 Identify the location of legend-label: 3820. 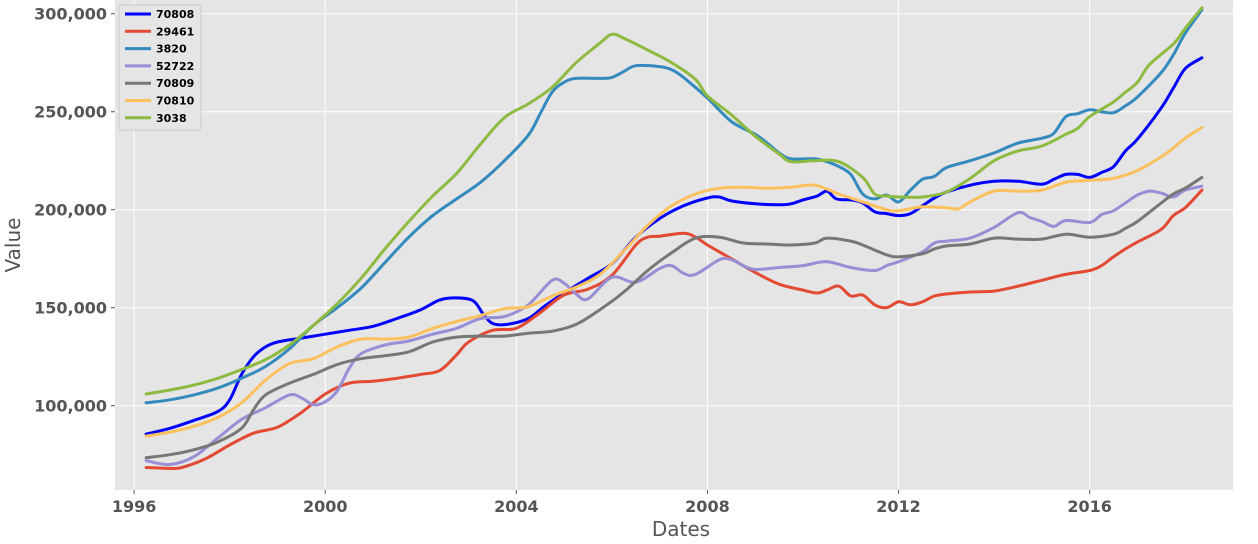
(171, 49).